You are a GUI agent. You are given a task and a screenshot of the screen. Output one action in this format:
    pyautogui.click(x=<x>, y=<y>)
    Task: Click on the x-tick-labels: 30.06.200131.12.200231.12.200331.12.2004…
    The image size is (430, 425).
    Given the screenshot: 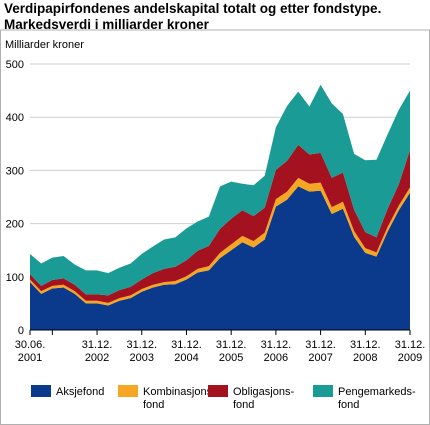 What is the action you would take?
    pyautogui.click(x=220, y=351)
    